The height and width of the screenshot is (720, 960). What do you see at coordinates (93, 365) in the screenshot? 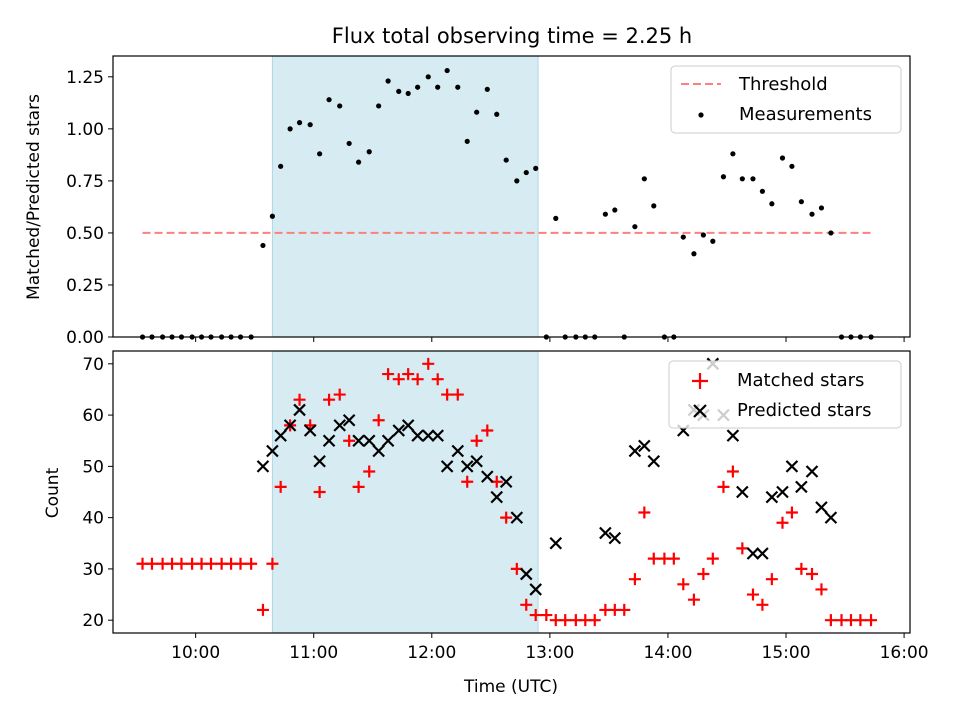
I see `y-tick-label: 70` at bounding box center [93, 365].